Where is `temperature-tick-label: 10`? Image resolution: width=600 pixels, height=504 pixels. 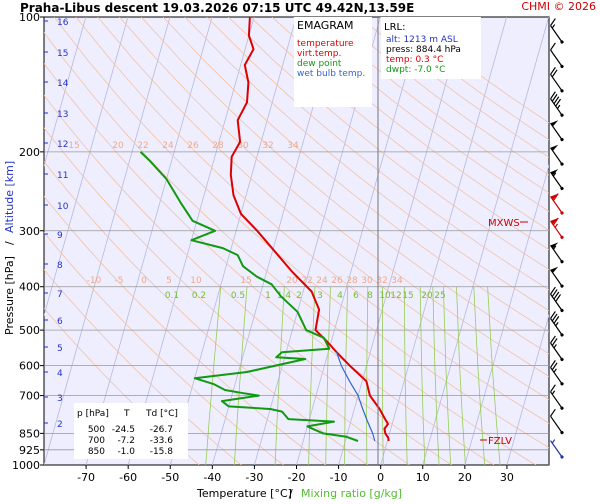
temperature-tick-label: 10 is located at coordinates (423, 477).